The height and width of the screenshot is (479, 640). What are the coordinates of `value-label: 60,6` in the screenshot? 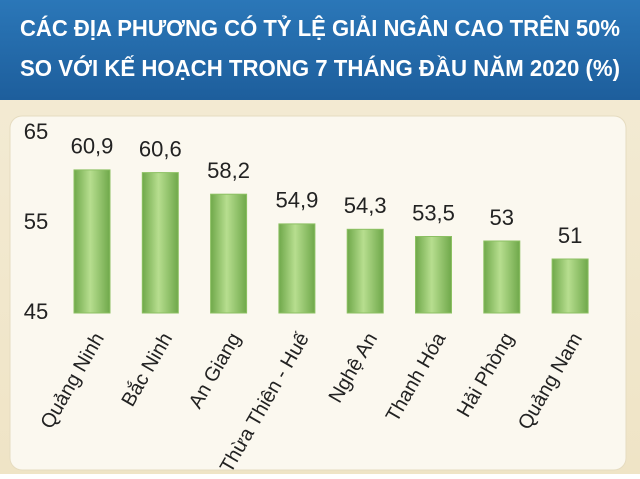 It's located at (160, 148).